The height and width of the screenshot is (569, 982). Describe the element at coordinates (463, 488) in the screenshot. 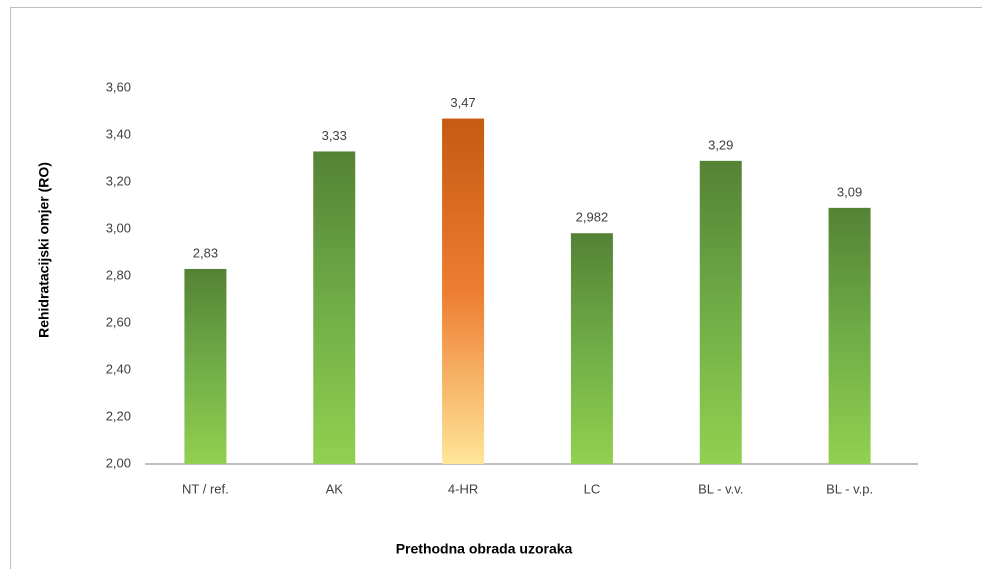

I see `x-tick-label: 4-HR` at that location.